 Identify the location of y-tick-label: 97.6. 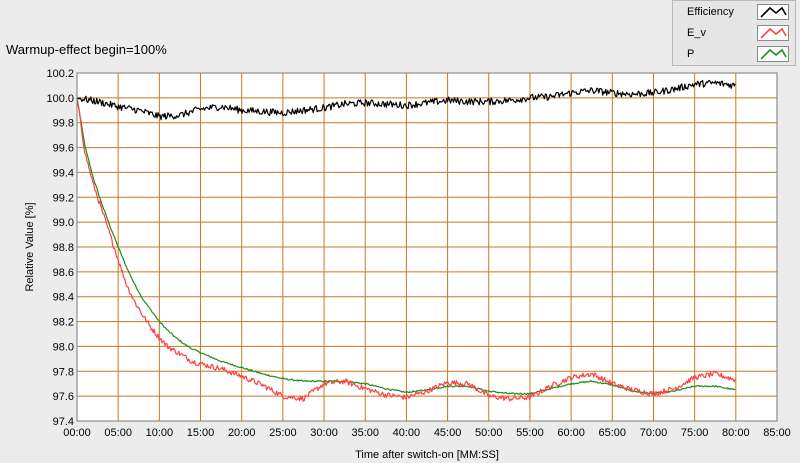
(63, 397).